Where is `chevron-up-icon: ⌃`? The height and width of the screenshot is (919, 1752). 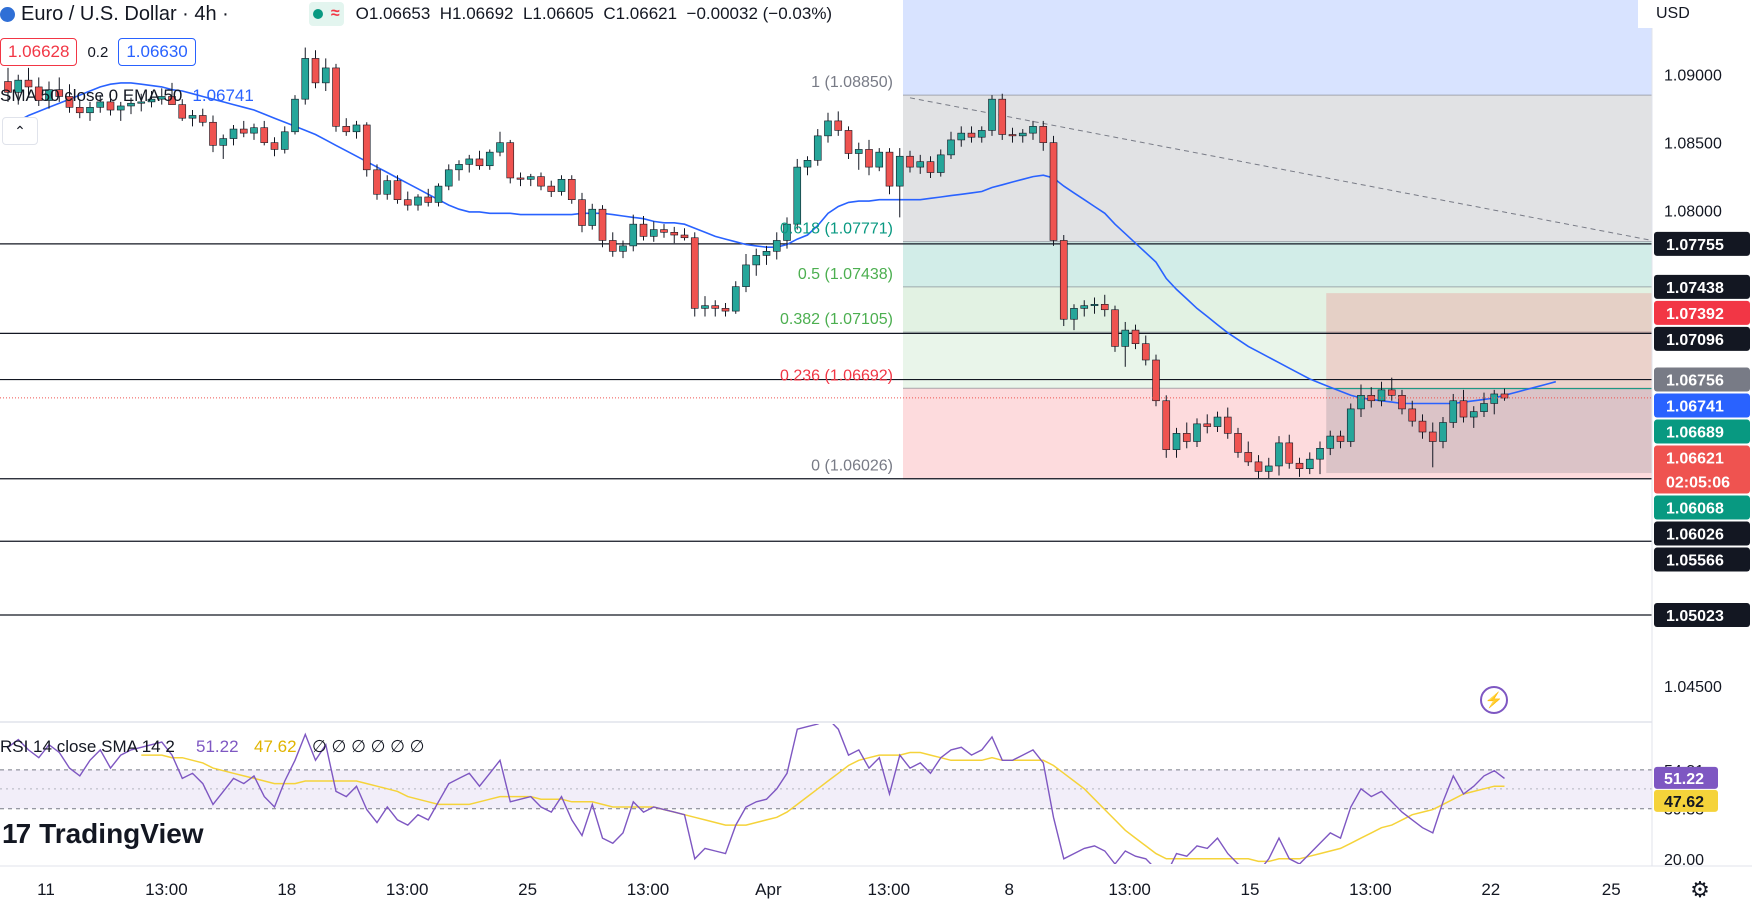
chevron-up-icon: ⌃ is located at coordinates (20, 130).